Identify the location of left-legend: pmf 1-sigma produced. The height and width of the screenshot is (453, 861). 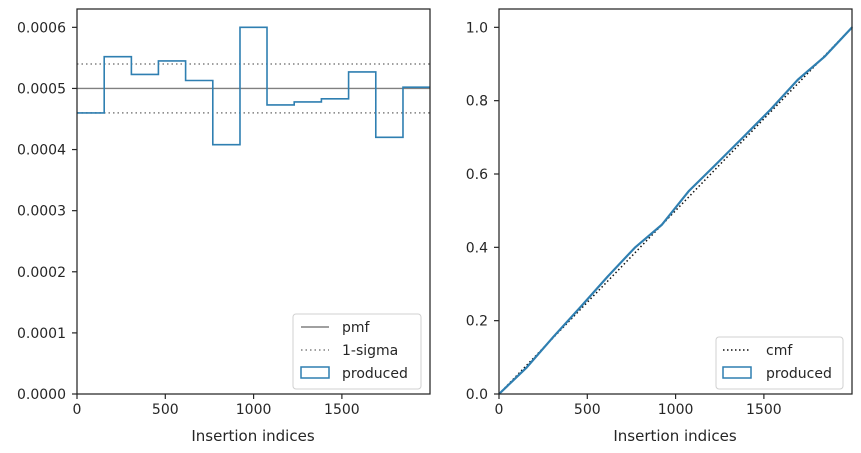
(357, 351).